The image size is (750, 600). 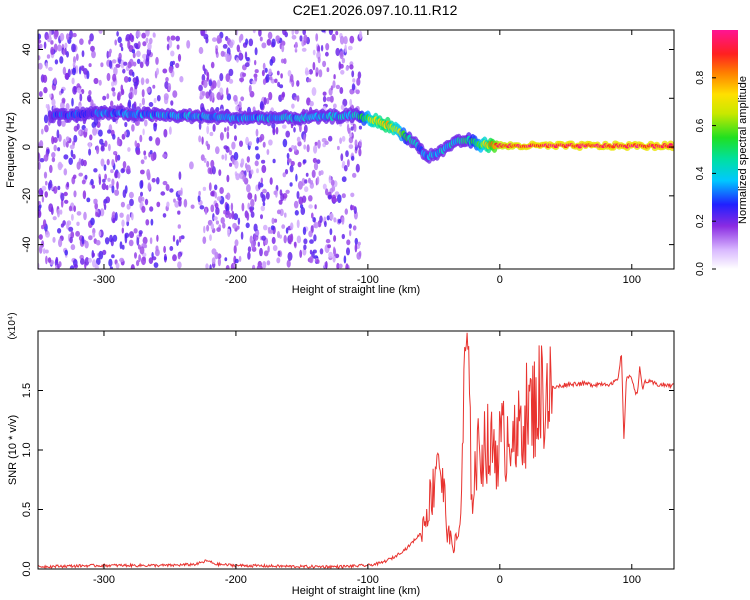 I want to click on x-tick-label: -100, so click(x=368, y=280).